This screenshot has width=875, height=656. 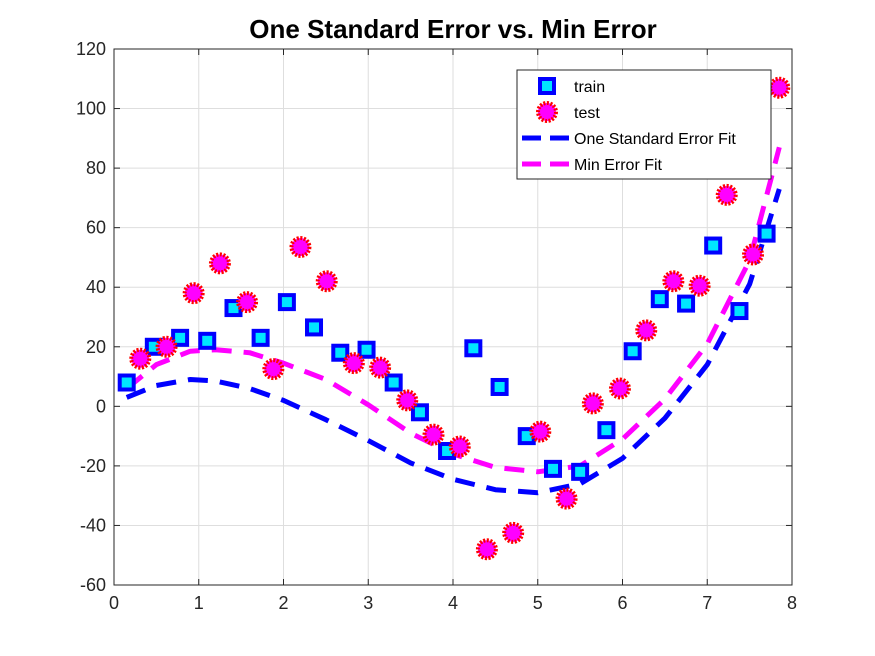 What do you see at coordinates (368, 603) in the screenshot?
I see `x-tick-label: 3` at bounding box center [368, 603].